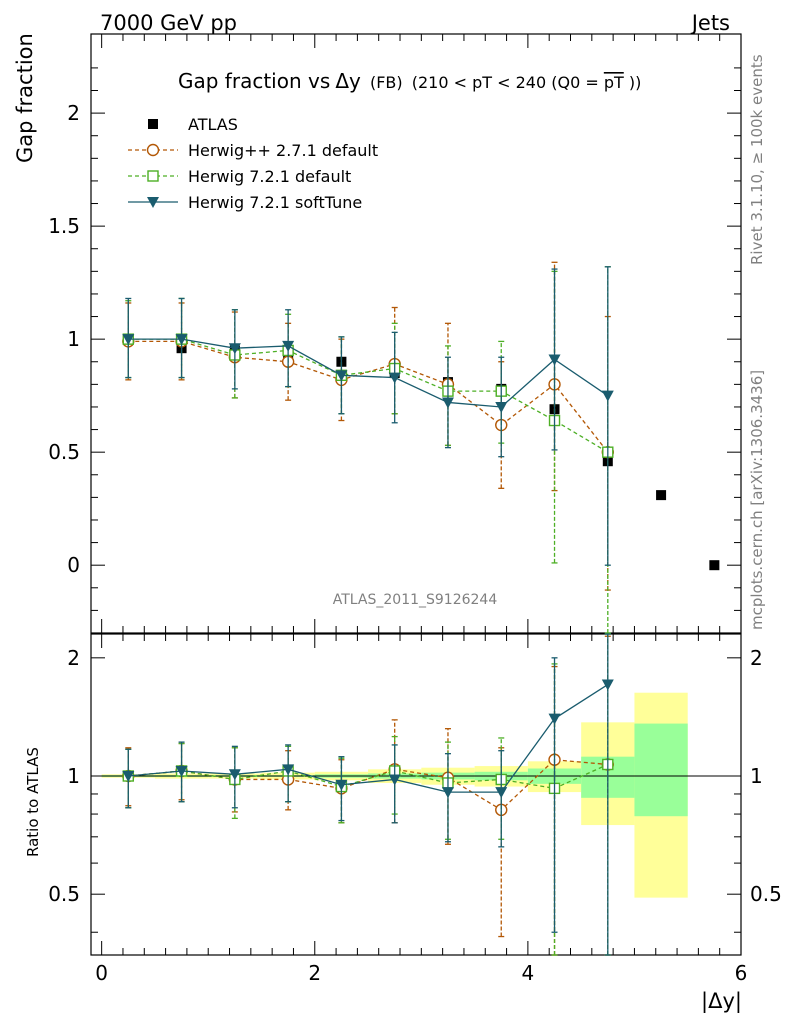 This screenshot has height=1024, width=786. I want to click on title-q0: pT, so click(614, 82).